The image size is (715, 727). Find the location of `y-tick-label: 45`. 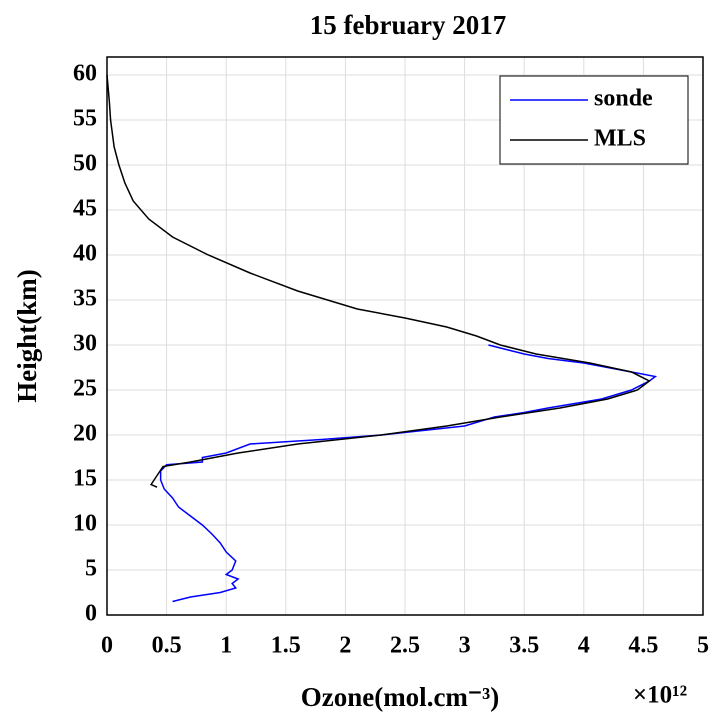

y-tick-label: 45 is located at coordinates (85, 209).